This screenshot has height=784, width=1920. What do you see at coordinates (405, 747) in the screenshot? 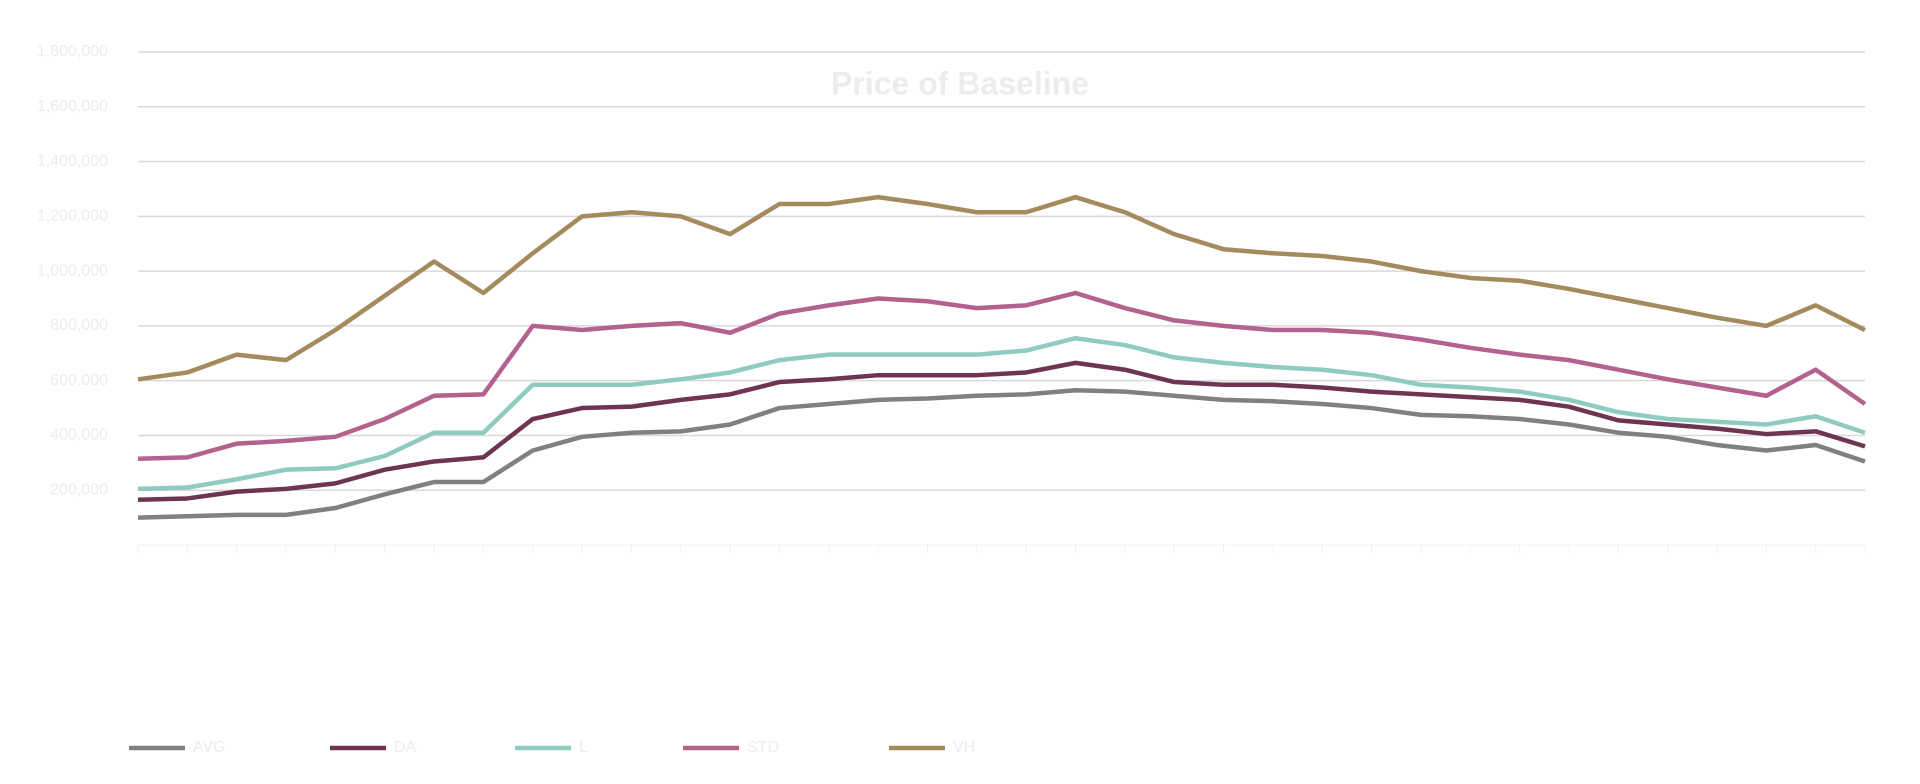
I see `legend-label: DA` at bounding box center [405, 747].